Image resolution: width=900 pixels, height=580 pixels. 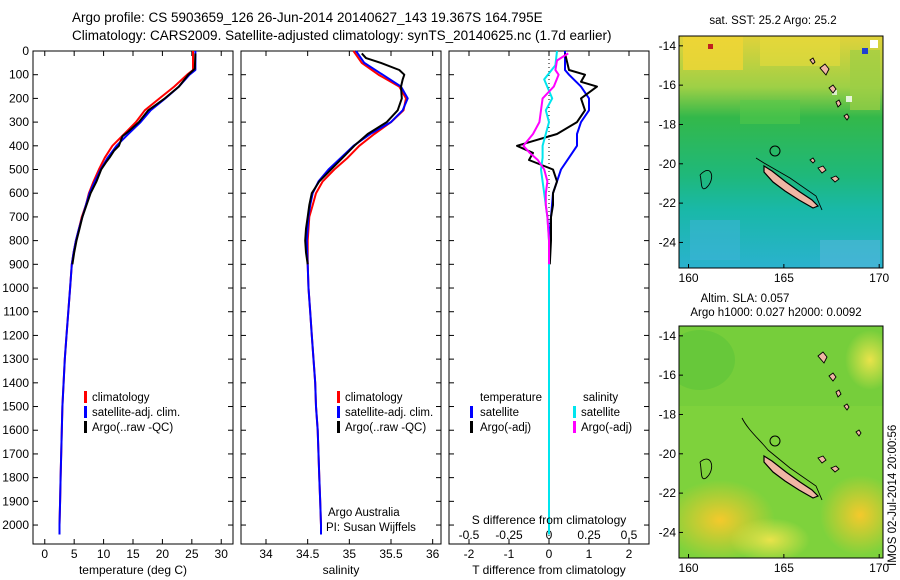 What do you see at coordinates (19, 217) in the screenshot?
I see `depth-tick-label: 700` at bounding box center [19, 217].